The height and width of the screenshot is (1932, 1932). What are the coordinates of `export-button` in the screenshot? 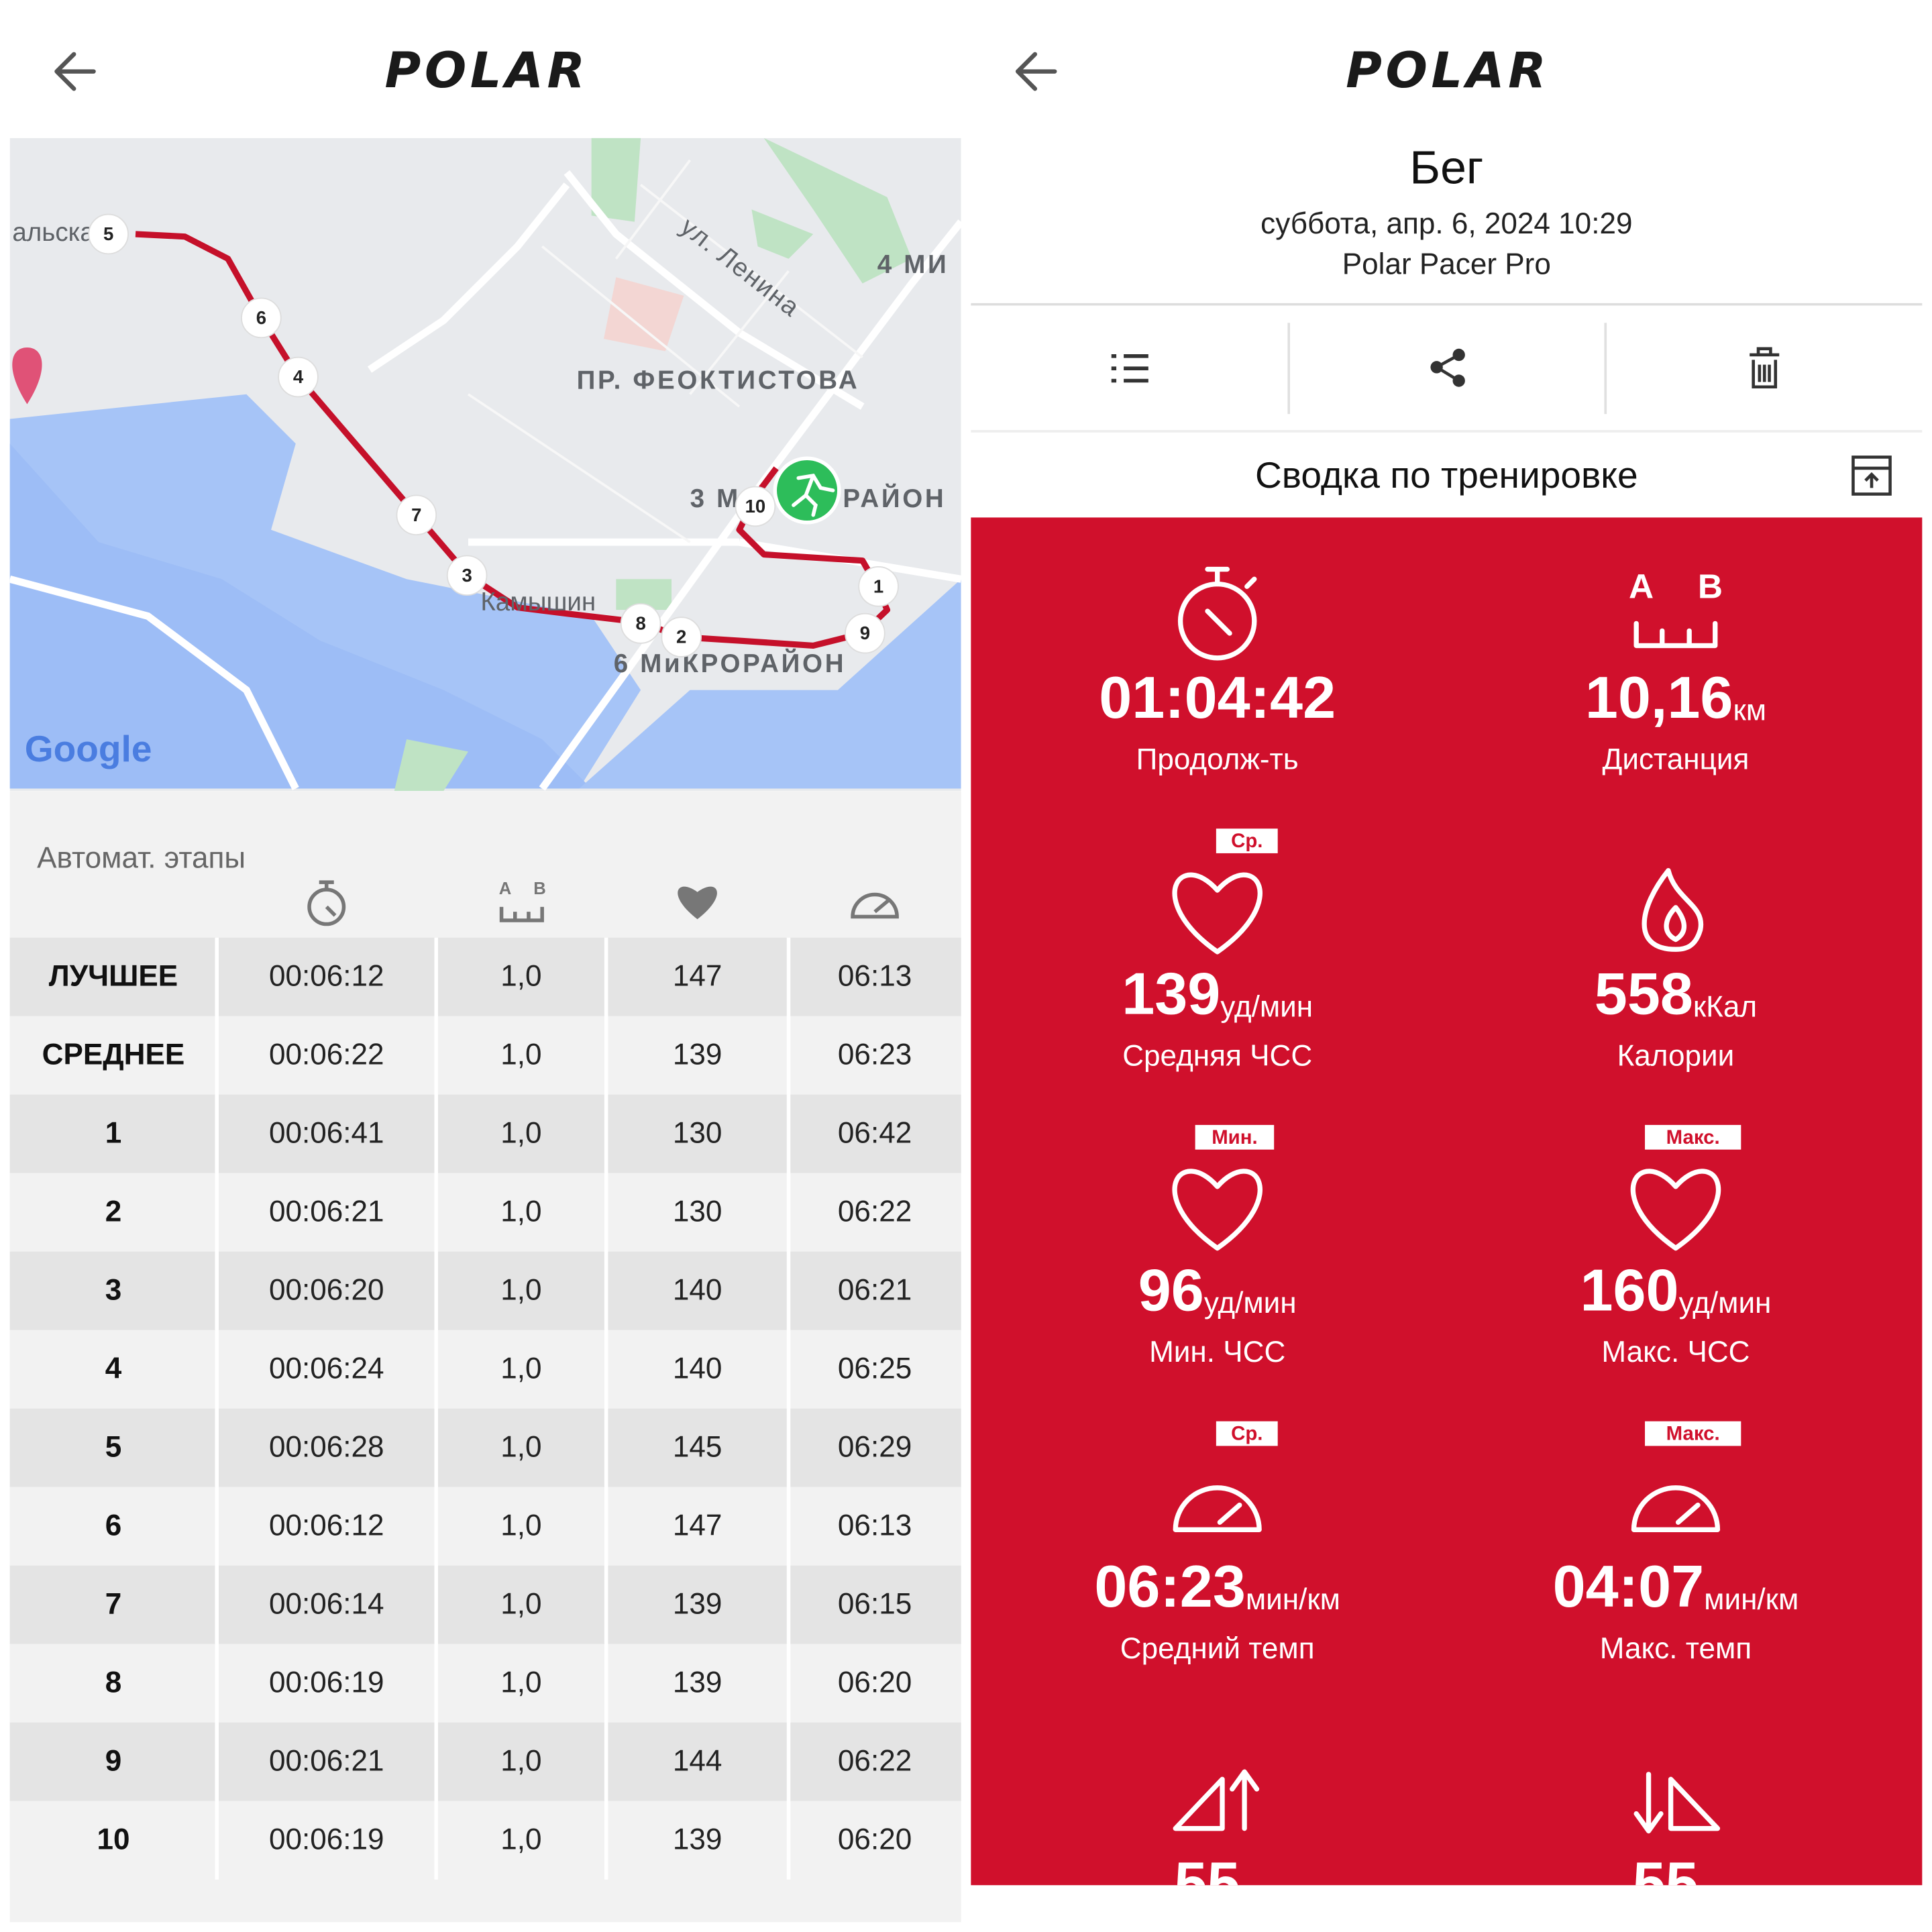 It's located at (1871, 475).